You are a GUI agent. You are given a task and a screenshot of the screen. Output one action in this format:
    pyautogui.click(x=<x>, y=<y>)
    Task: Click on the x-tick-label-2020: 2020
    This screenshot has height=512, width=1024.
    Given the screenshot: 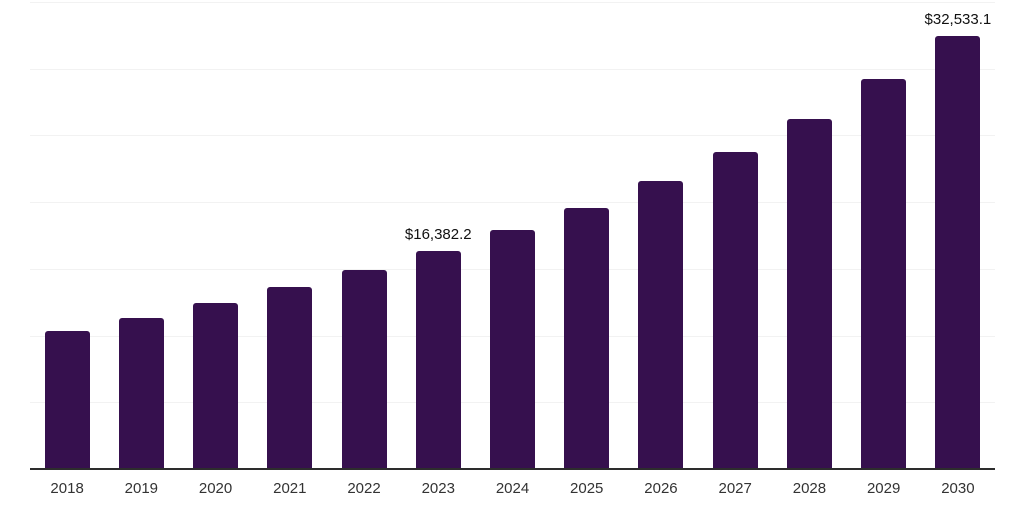 What is the action you would take?
    pyautogui.click(x=215, y=488)
    